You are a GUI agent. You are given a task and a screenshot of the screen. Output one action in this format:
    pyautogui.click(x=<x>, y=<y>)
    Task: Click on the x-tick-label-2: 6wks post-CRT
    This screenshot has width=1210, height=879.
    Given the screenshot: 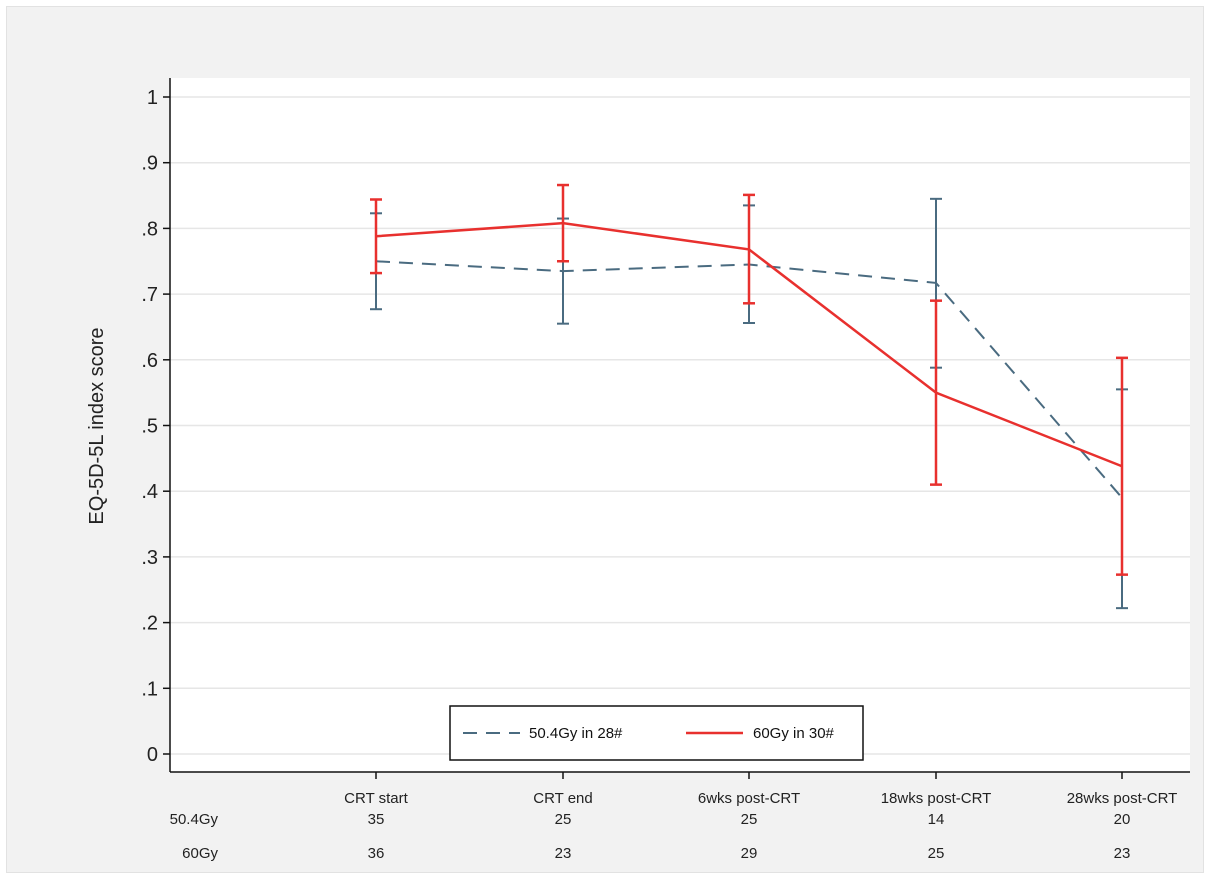 What is the action you would take?
    pyautogui.click(x=749, y=798)
    